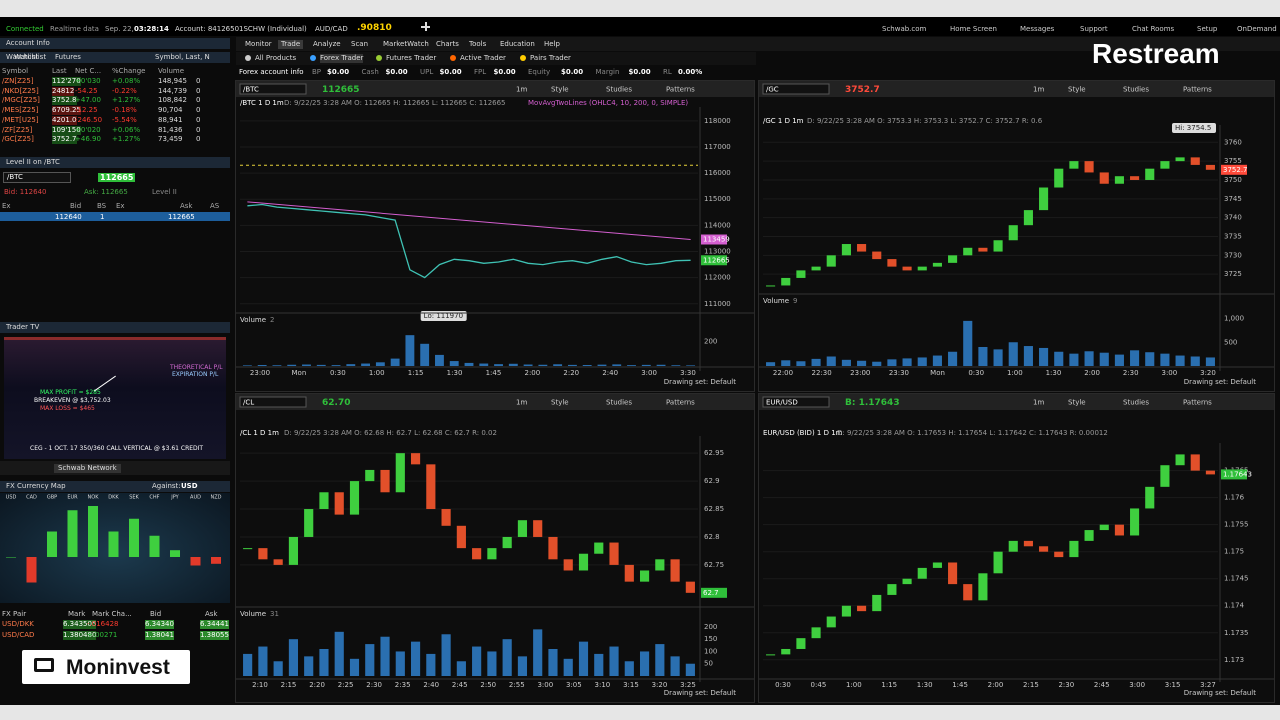  What do you see at coordinates (251, 90) in the screenshot?
I see `symbol: /BTC` at bounding box center [251, 90].